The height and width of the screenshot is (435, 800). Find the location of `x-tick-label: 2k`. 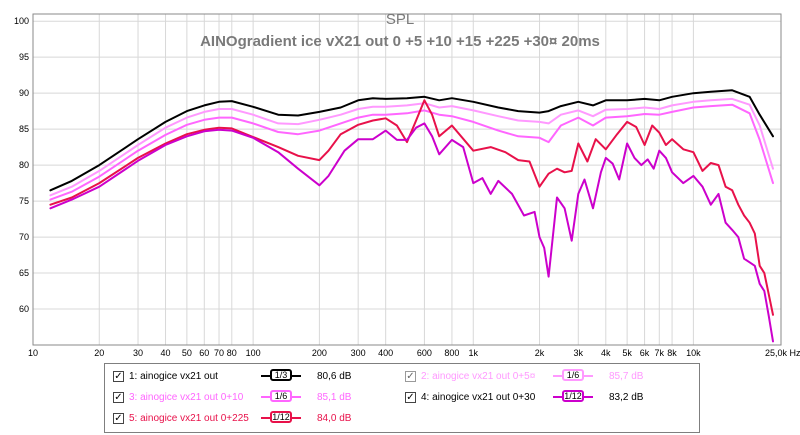

x-tick-label: 2k is located at coordinates (540, 353).